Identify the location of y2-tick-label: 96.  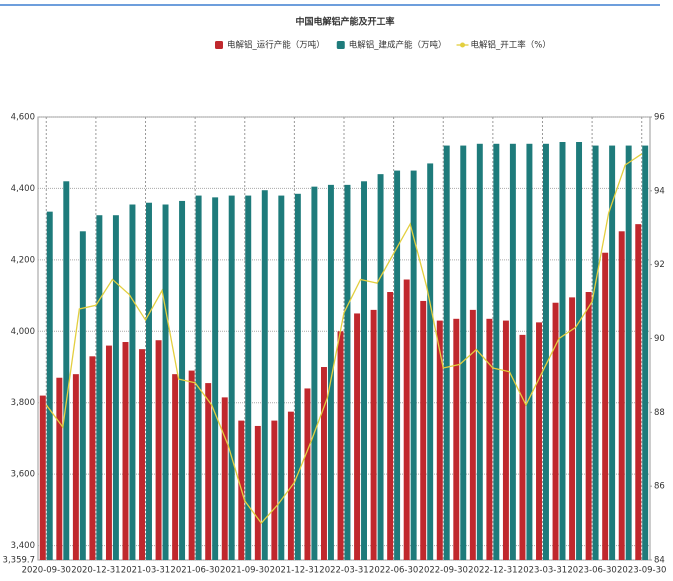
(659, 118).